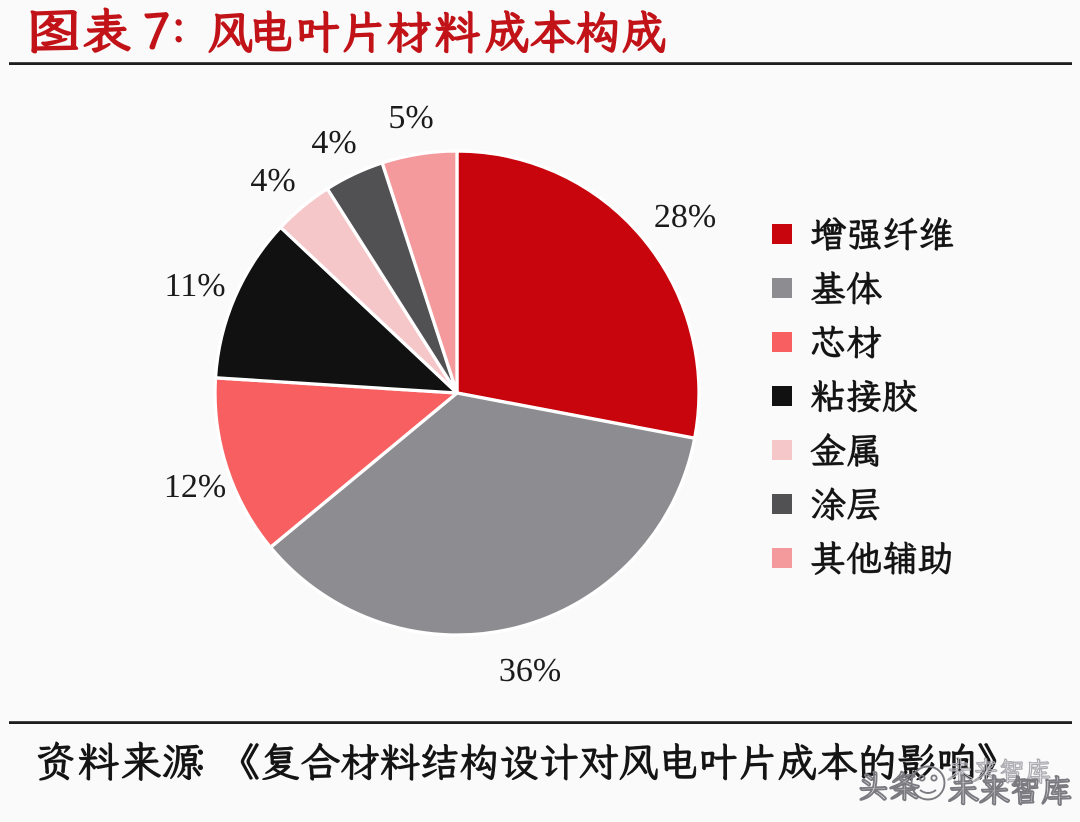 Image resolution: width=1080 pixels, height=822 pixels. I want to click on svg-text: 12%, so click(195, 486).